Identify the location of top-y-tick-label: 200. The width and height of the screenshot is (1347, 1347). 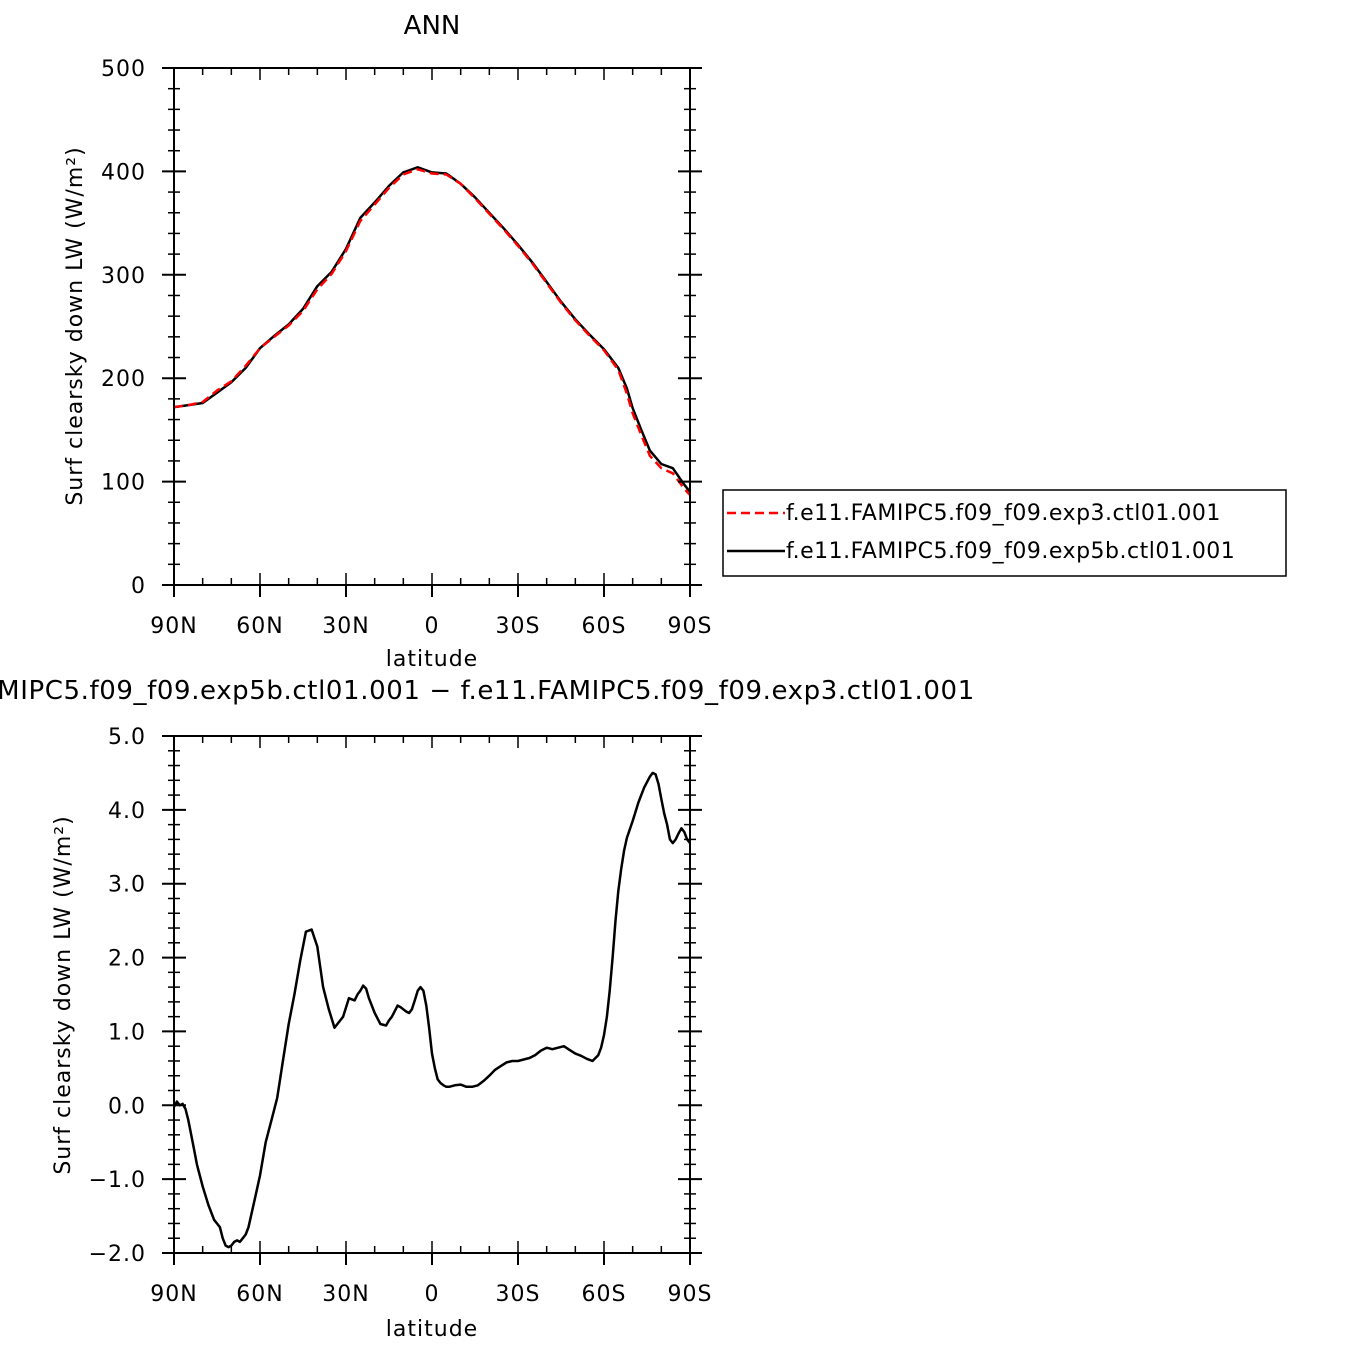
(123, 379).